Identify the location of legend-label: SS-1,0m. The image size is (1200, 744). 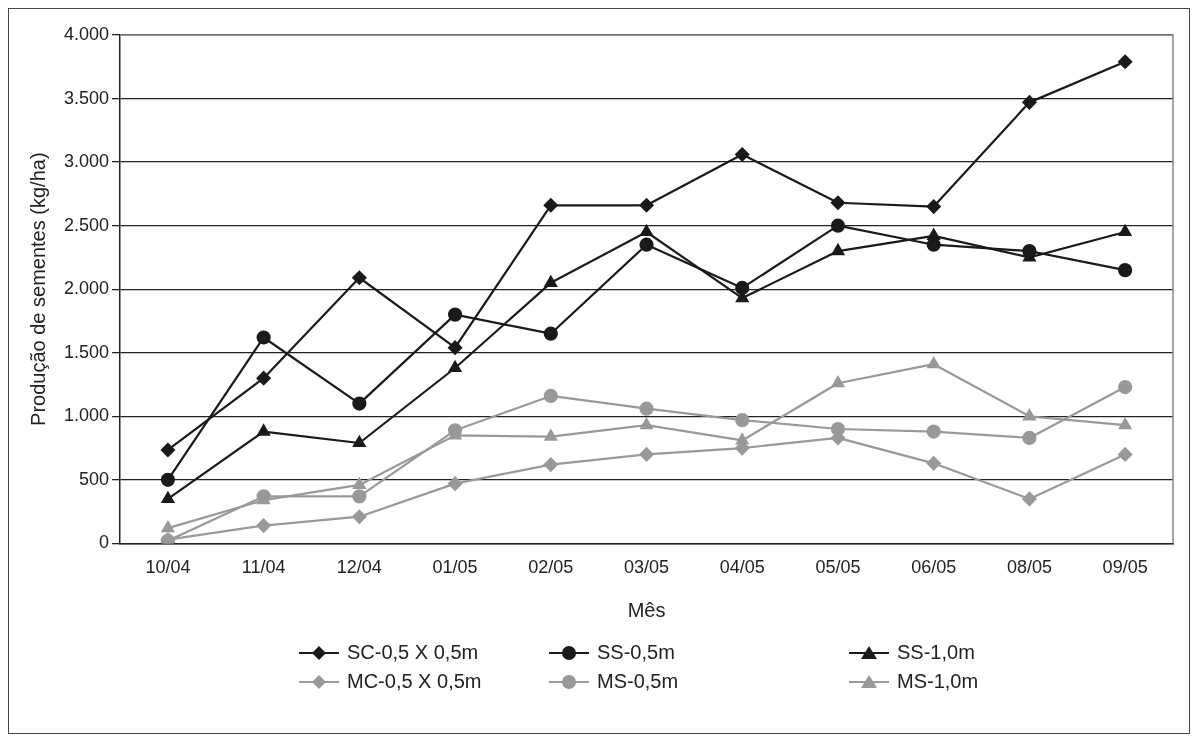
(936, 652).